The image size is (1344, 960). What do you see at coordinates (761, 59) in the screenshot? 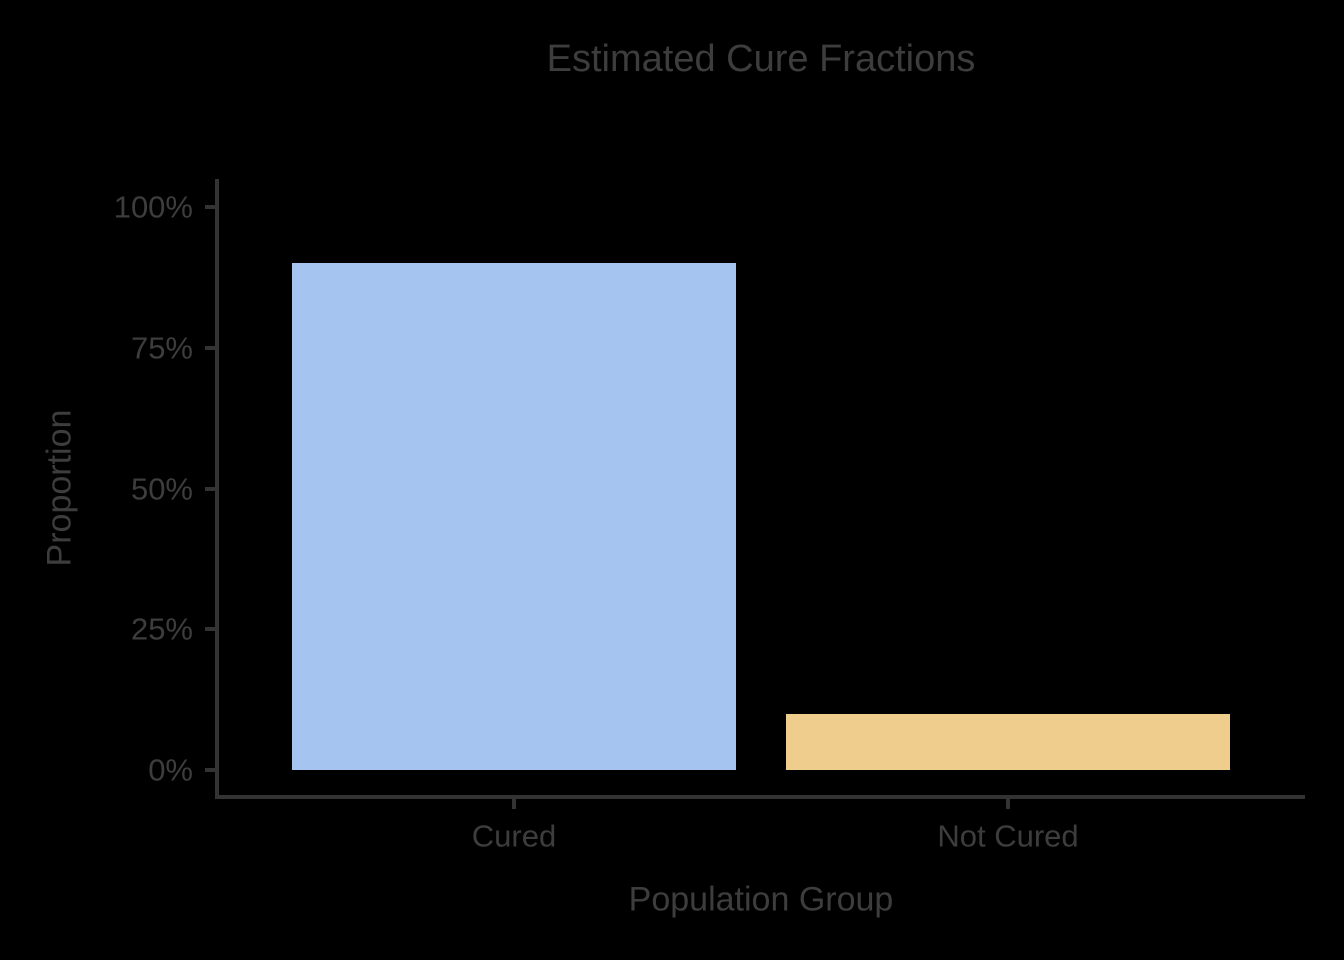
I see `chart-title: Estimated Cure Fractions` at bounding box center [761, 59].